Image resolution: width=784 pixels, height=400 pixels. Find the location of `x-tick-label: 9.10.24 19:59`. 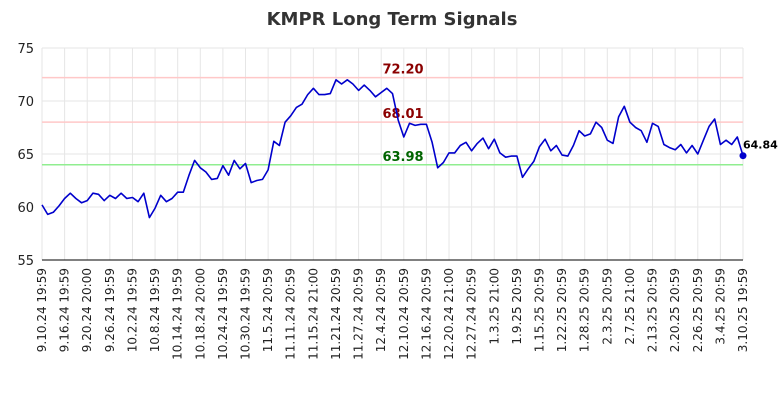

x-tick-label: 9.10.24 19:59 is located at coordinates (42, 310).